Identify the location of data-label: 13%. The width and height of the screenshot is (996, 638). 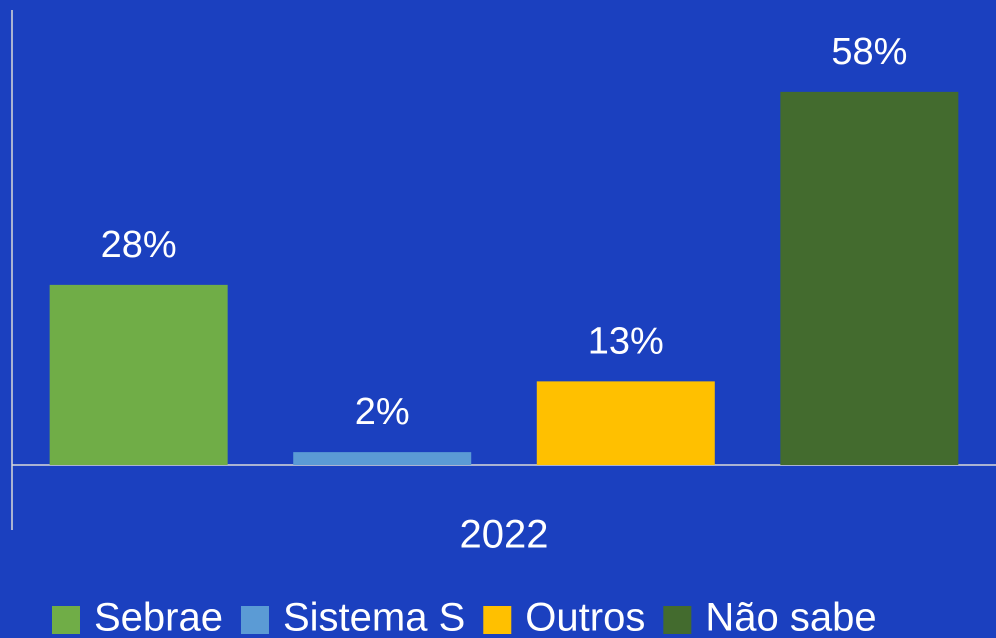
(626, 341).